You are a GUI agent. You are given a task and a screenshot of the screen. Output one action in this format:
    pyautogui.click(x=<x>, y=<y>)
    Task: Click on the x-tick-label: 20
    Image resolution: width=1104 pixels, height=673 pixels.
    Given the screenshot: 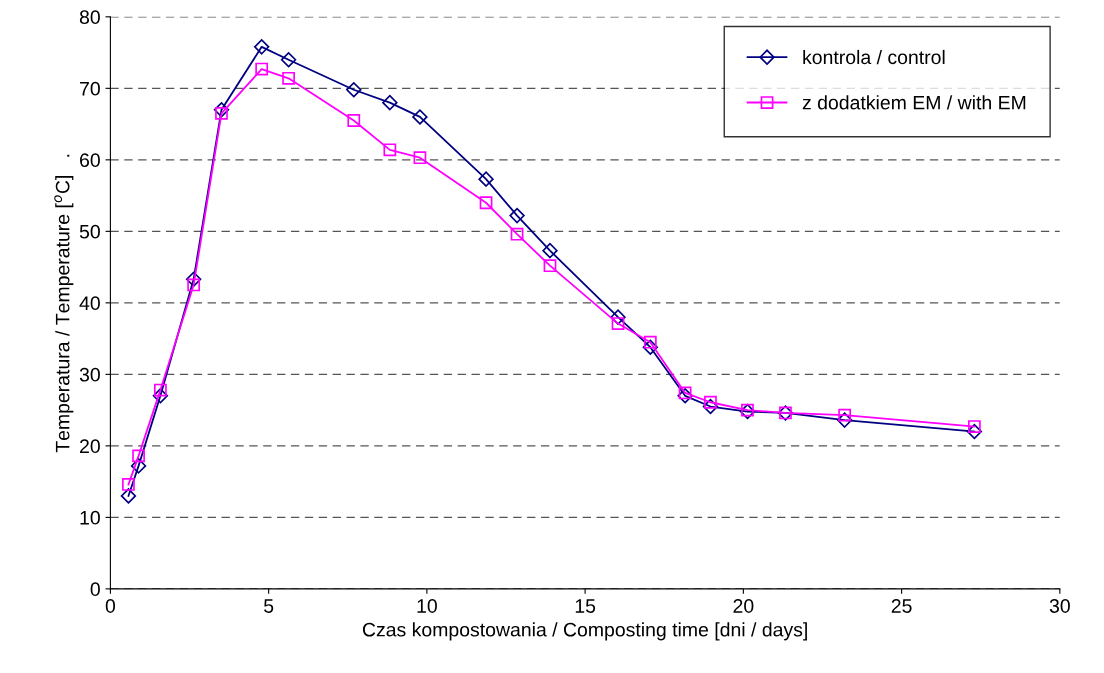 What is the action you would take?
    pyautogui.click(x=743, y=606)
    